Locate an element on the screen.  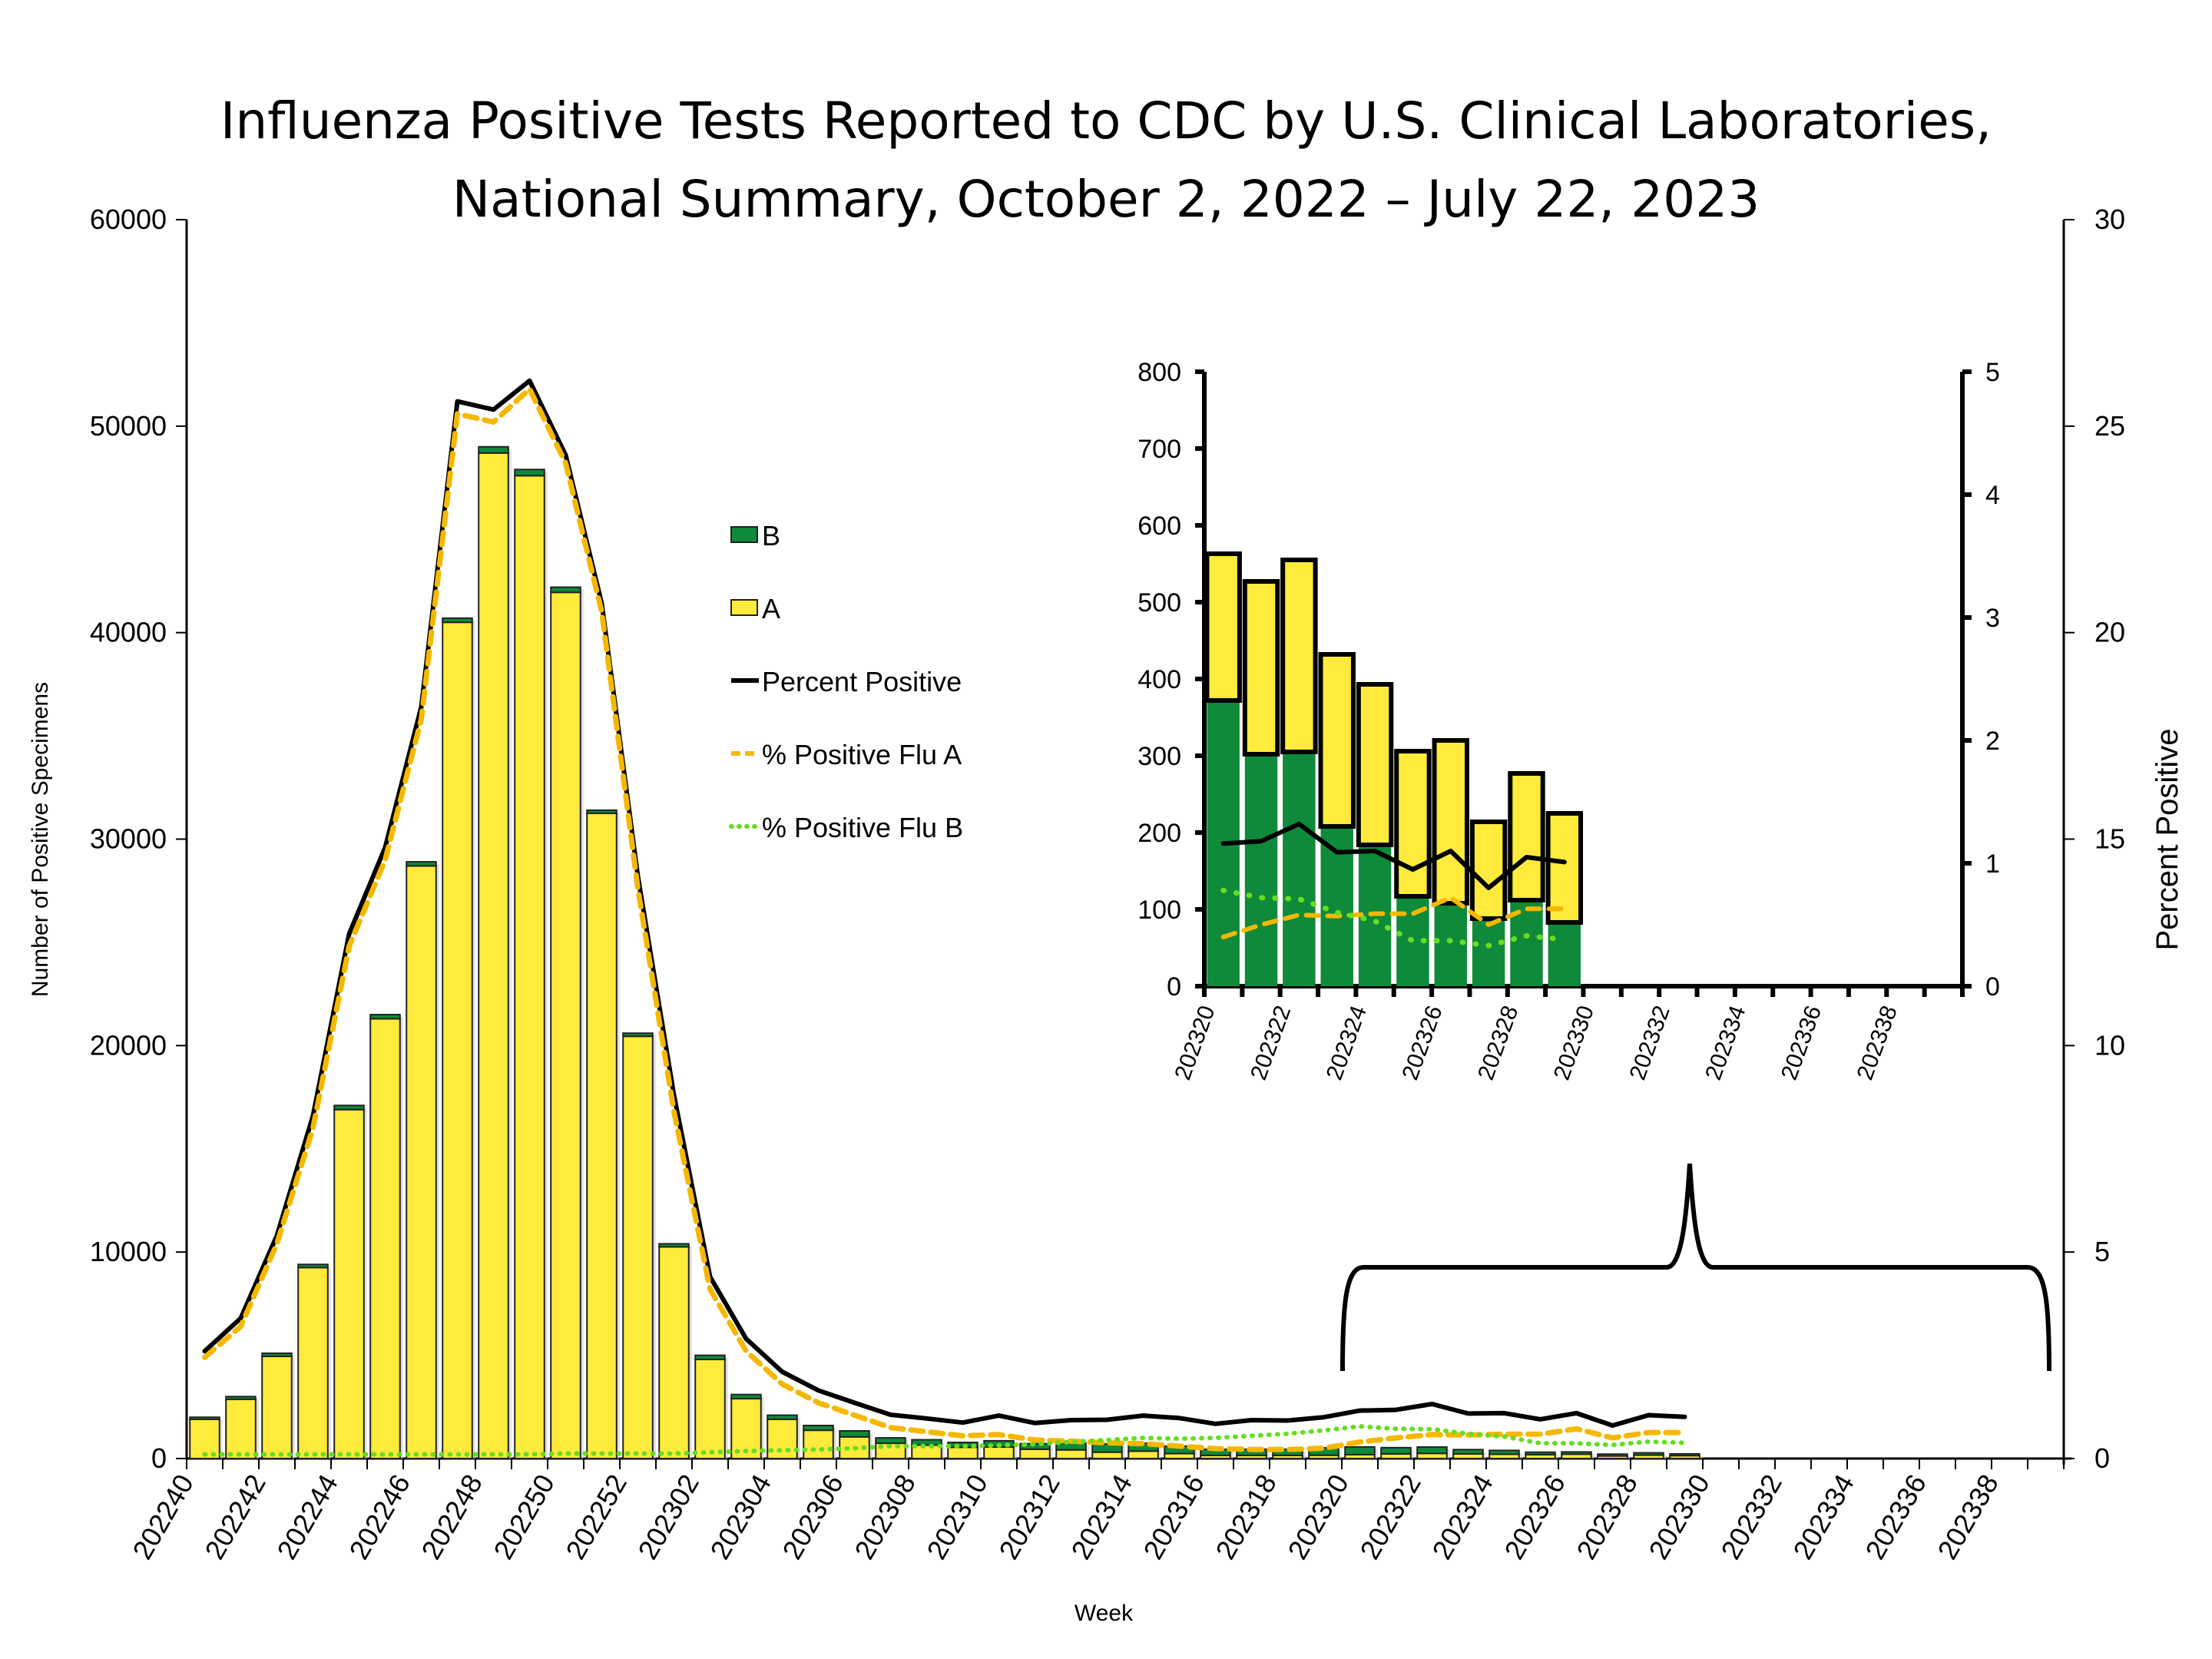
inset-y-tick-label: 100 is located at coordinates (1159, 911).